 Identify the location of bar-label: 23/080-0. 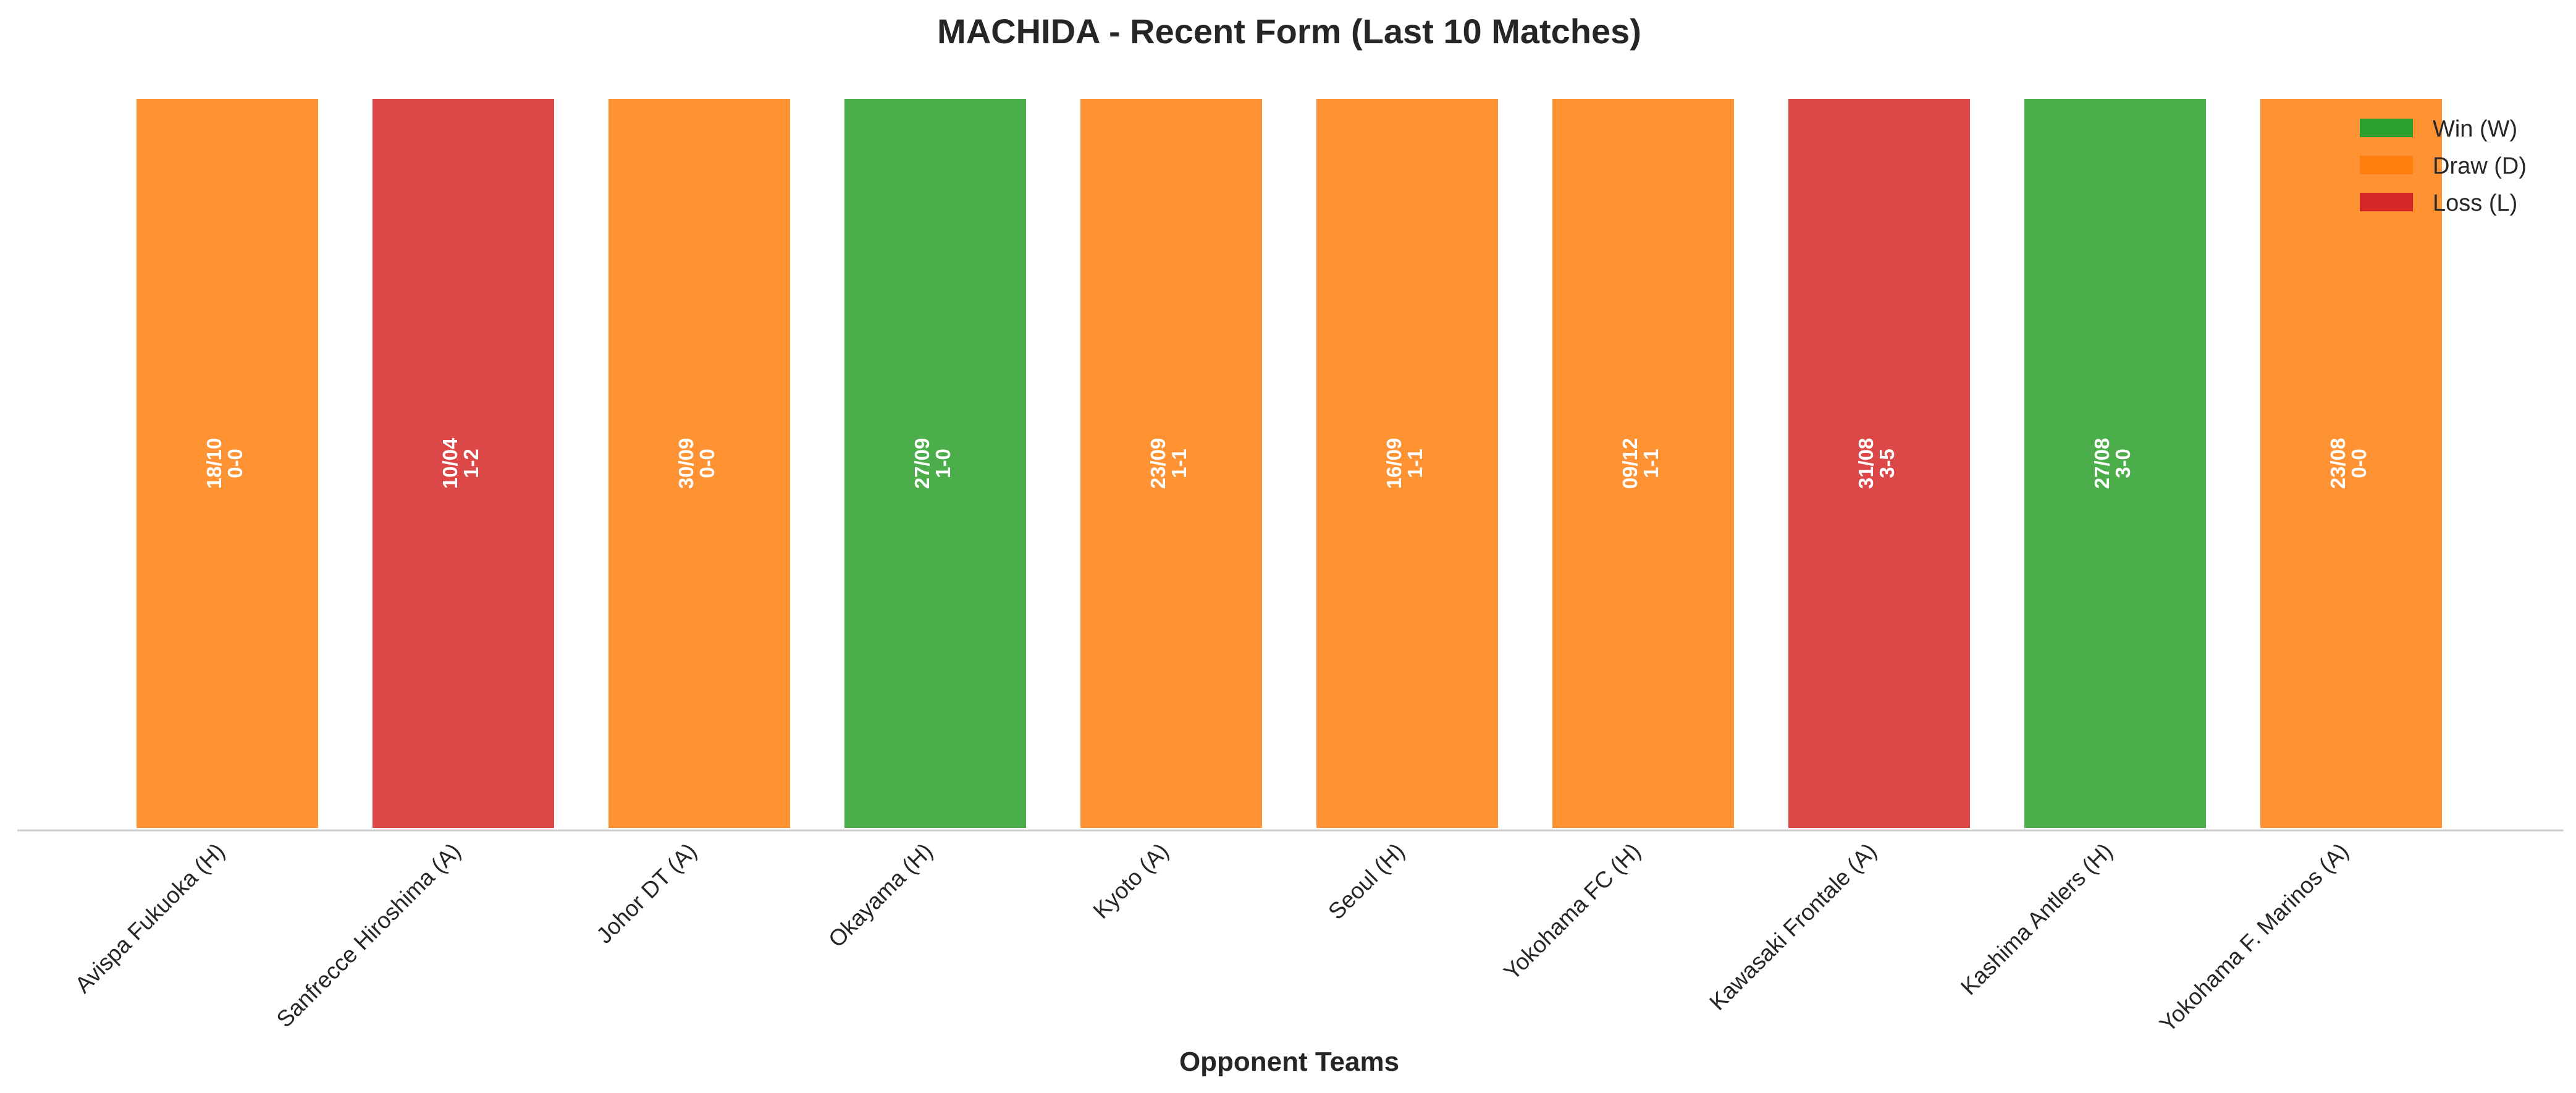
(2348, 464).